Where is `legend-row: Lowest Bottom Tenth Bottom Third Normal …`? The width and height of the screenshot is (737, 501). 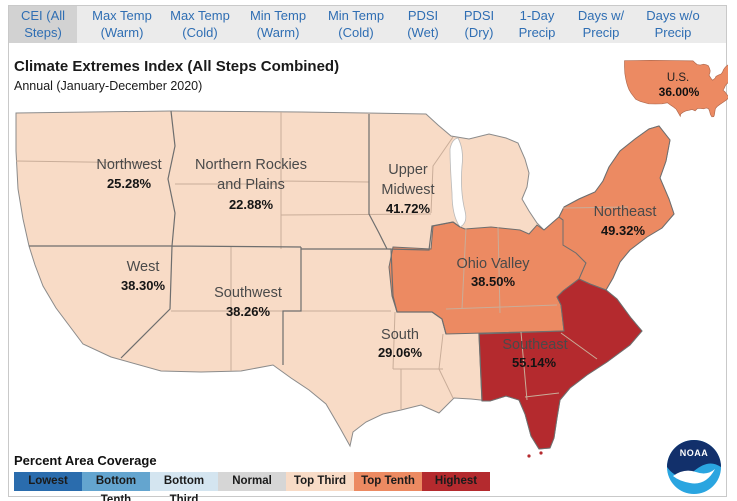 legend-row: Lowest Bottom Tenth Bottom Third Normal … is located at coordinates (252, 486).